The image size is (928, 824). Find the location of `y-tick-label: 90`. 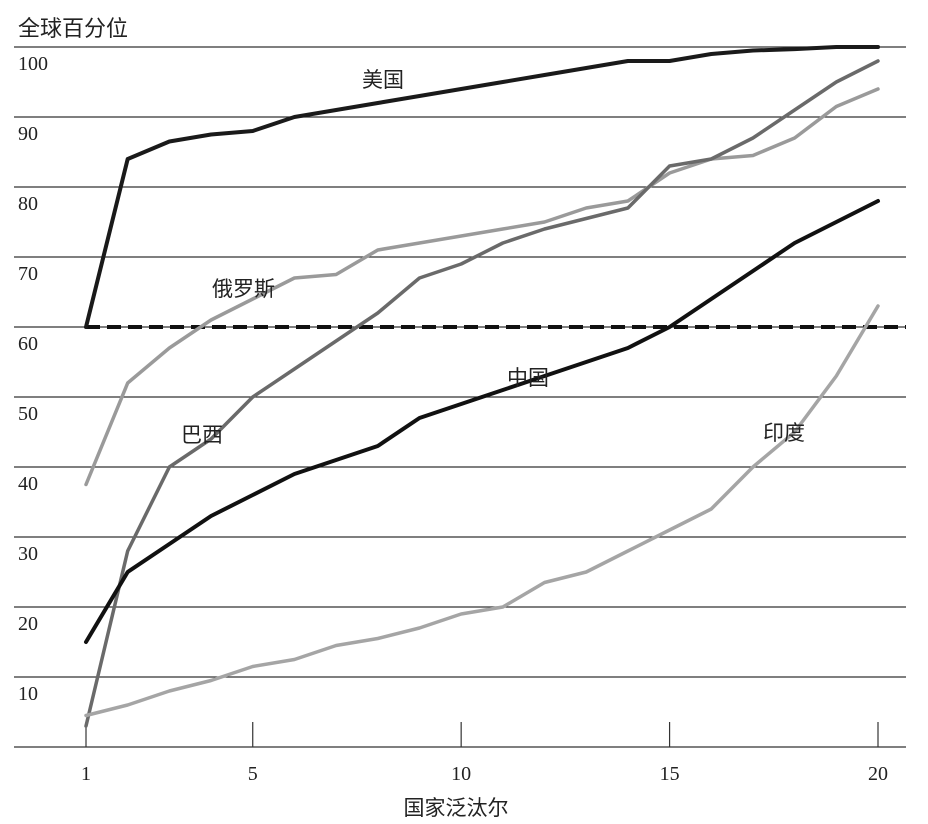

y-tick-label: 90 is located at coordinates (28, 134).